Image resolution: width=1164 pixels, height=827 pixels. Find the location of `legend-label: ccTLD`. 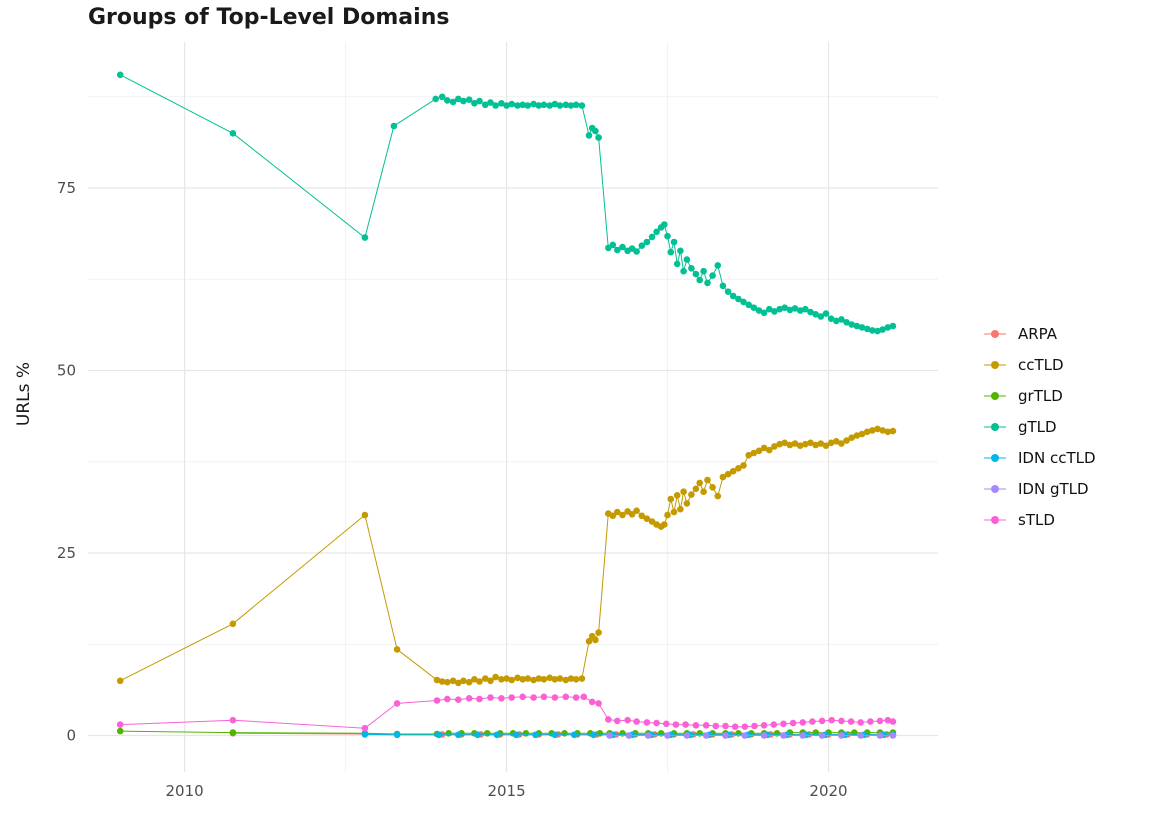

legend-label: ccTLD is located at coordinates (1041, 364).